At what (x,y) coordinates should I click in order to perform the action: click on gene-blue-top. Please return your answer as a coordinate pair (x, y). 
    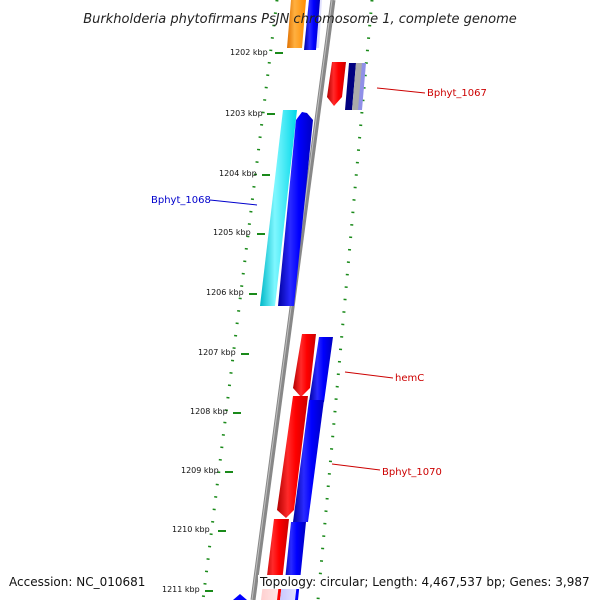
    Looking at the image, I should click on (312, 25).